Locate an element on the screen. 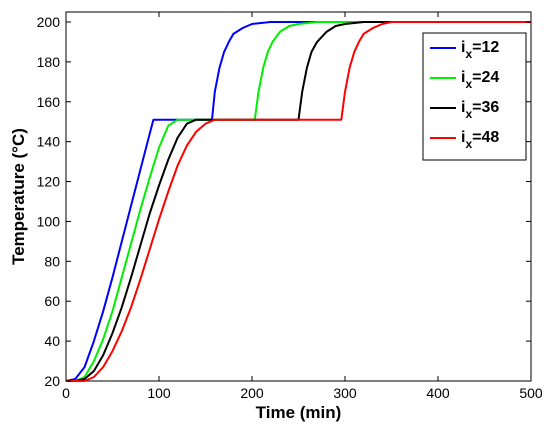 The width and height of the screenshot is (550, 431). x-tick-label: 200 is located at coordinates (252, 393).